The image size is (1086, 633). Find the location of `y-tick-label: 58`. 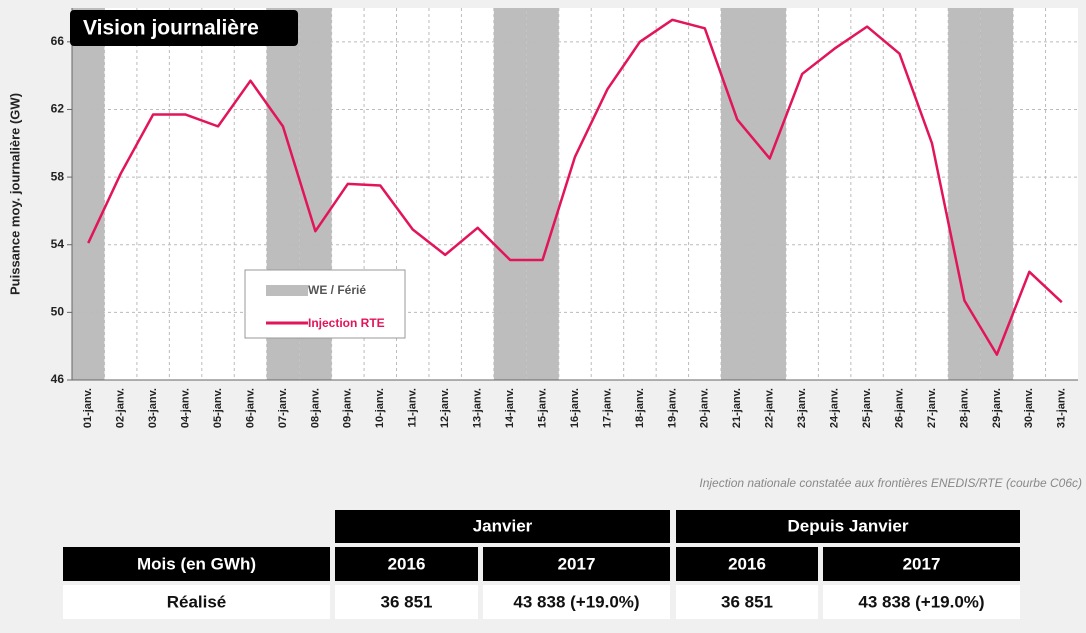

y-tick-label: 58 is located at coordinates (58, 176).